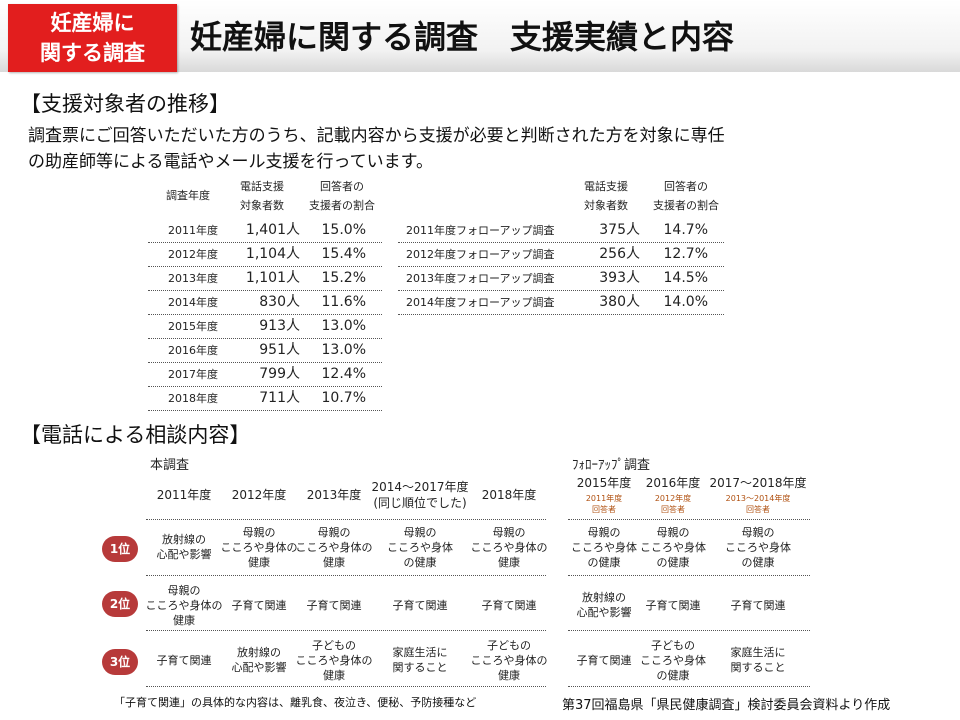 This screenshot has height=720, width=960. What do you see at coordinates (561, 231) in the screenshot?
I see `table-row: 2011年度フォローアップ調査 375人 14.7%` at bounding box center [561, 231].